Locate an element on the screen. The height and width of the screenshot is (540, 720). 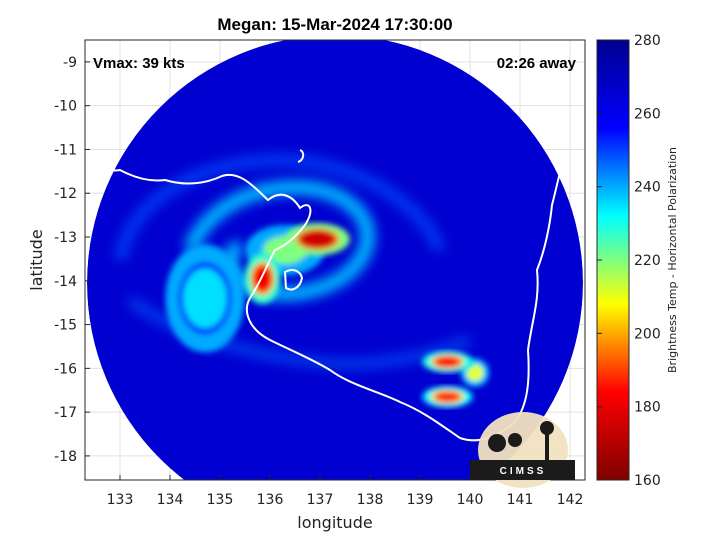
y-tick-label: -17 is located at coordinates (65, 413).